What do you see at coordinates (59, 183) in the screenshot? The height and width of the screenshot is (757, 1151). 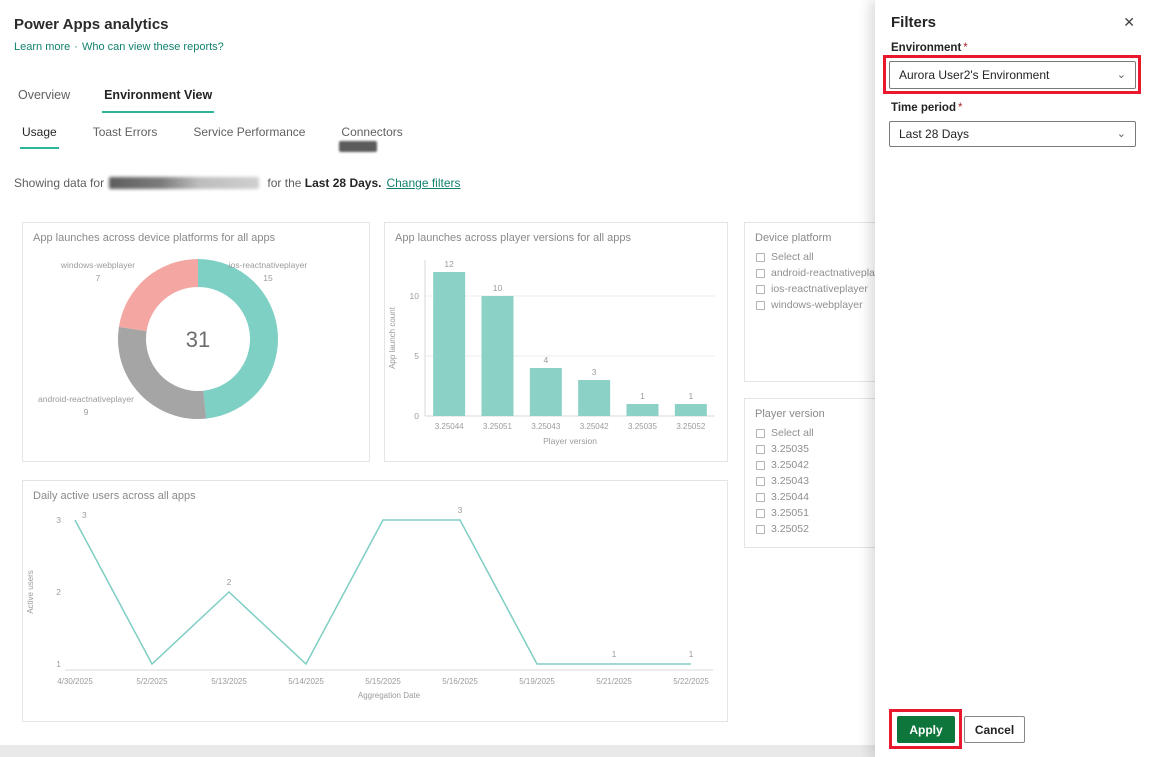 I see `showing-prefix: Showing data for` at bounding box center [59, 183].